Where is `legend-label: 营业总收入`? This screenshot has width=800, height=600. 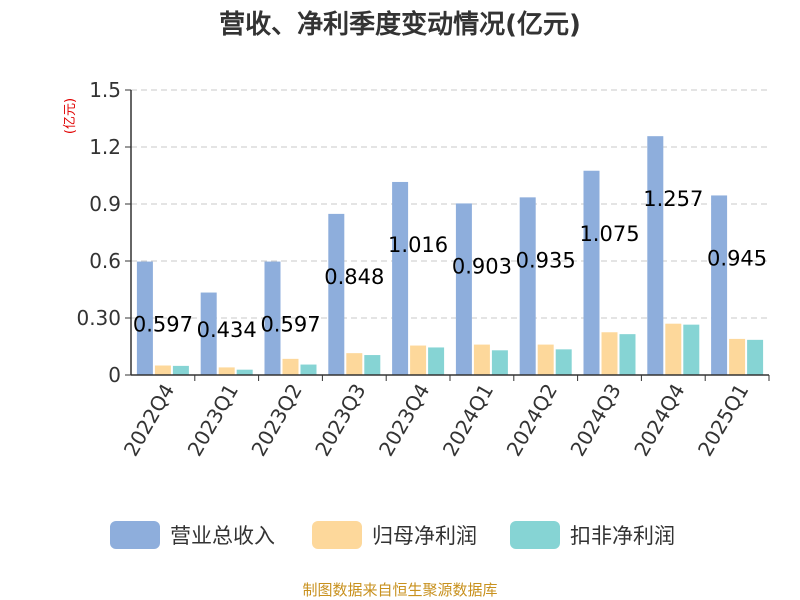
legend-label: 营业总收入 is located at coordinates (222, 536).